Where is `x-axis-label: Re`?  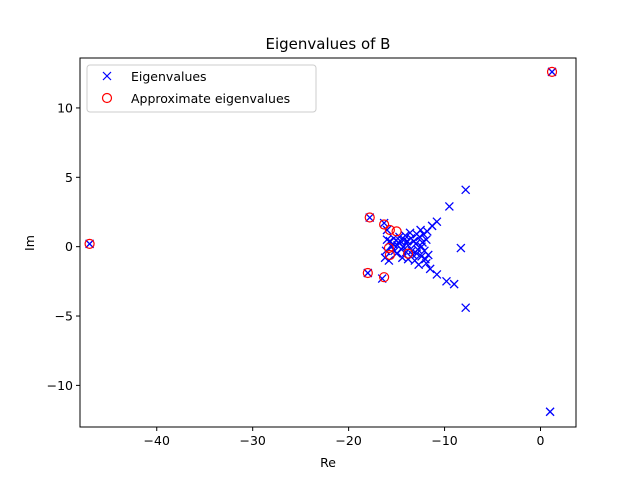 x-axis-label: Re is located at coordinates (328, 462).